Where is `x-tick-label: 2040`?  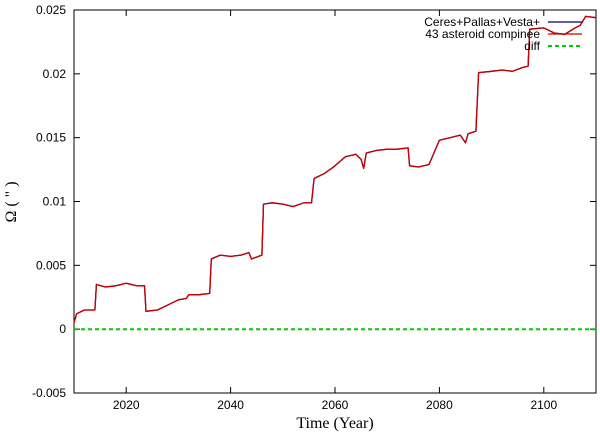
x-tick-label: 2040 is located at coordinates (230, 405).